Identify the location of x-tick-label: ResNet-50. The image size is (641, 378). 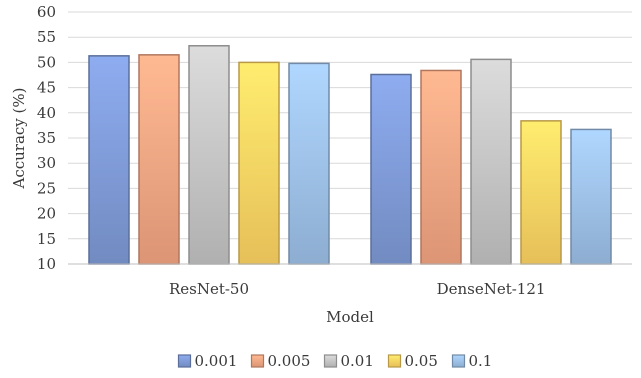
(209, 289).